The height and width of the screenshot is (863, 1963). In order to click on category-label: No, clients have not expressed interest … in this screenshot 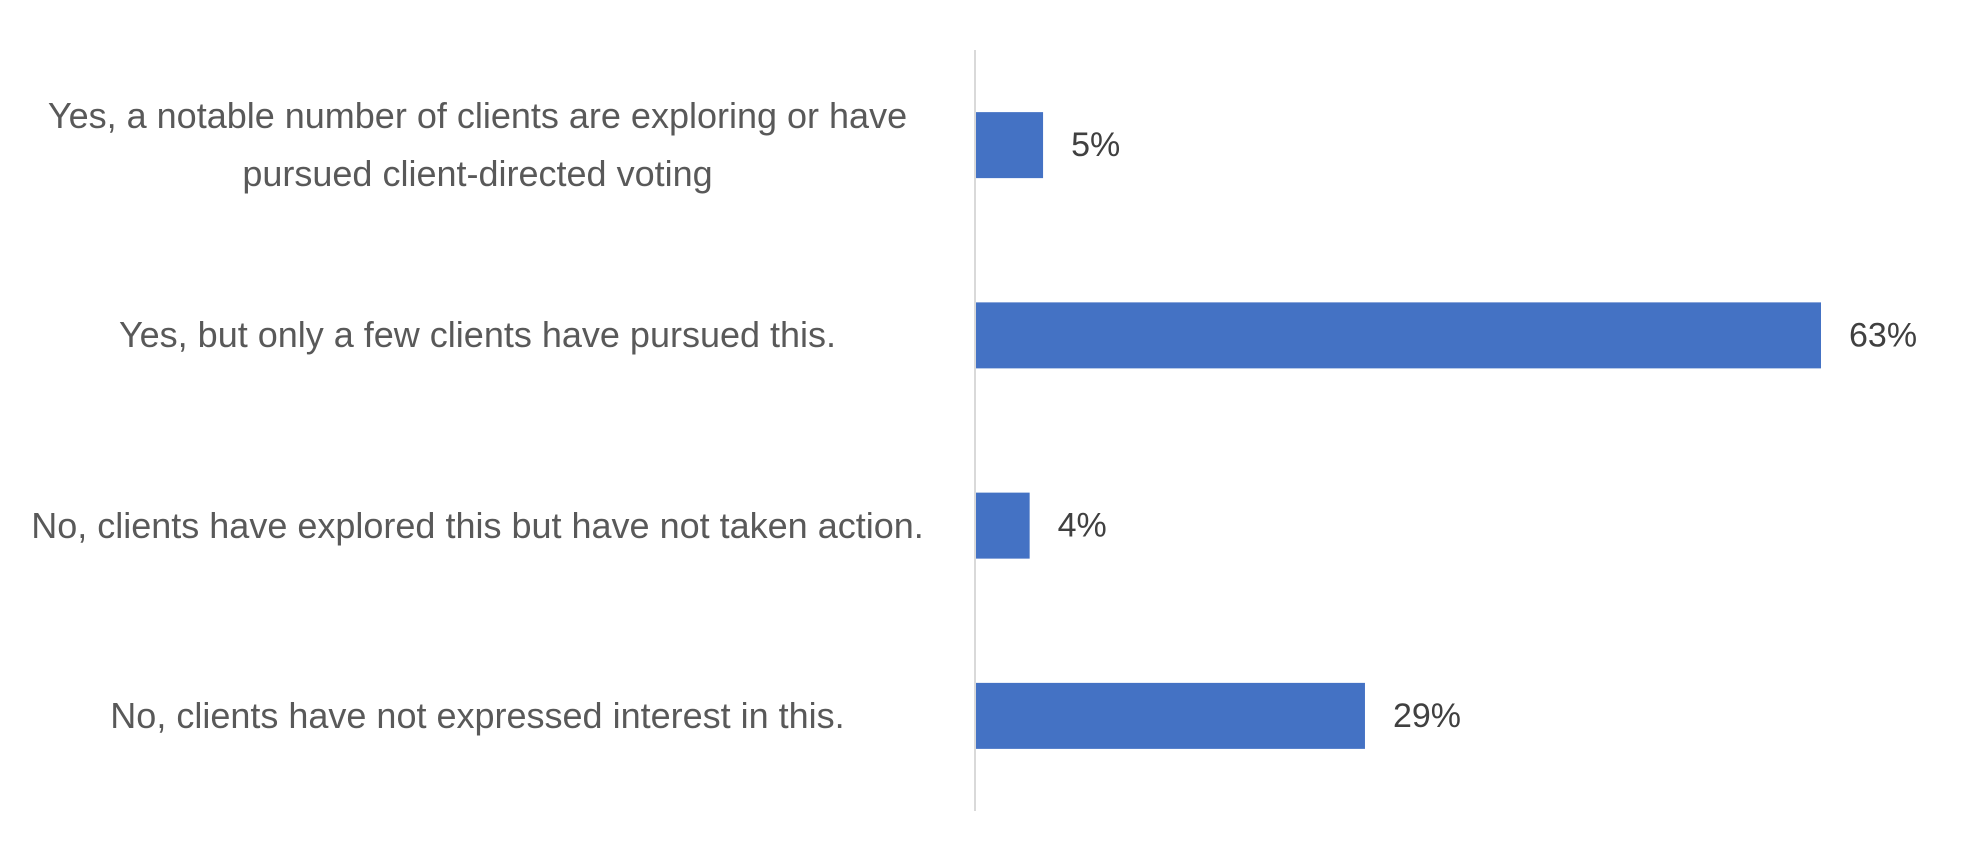, I will do `click(477, 715)`.